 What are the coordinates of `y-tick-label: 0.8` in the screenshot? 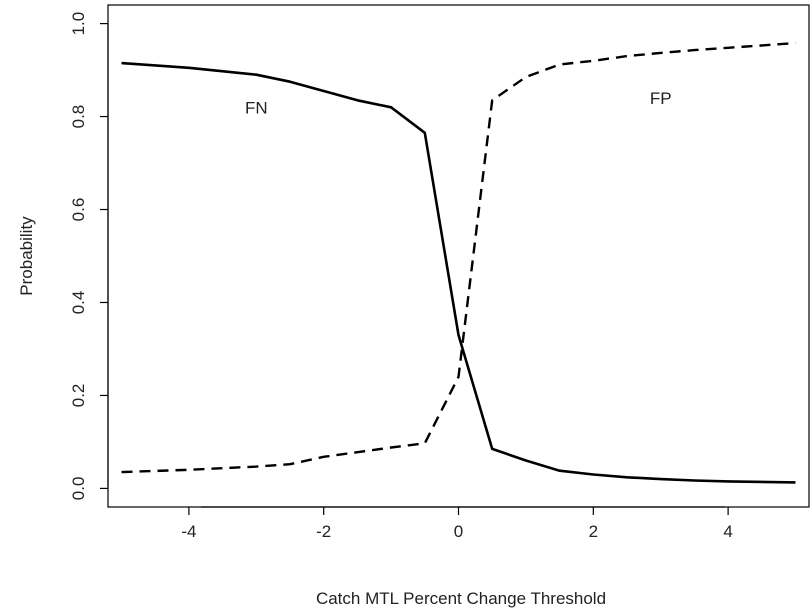 It's located at (78, 117).